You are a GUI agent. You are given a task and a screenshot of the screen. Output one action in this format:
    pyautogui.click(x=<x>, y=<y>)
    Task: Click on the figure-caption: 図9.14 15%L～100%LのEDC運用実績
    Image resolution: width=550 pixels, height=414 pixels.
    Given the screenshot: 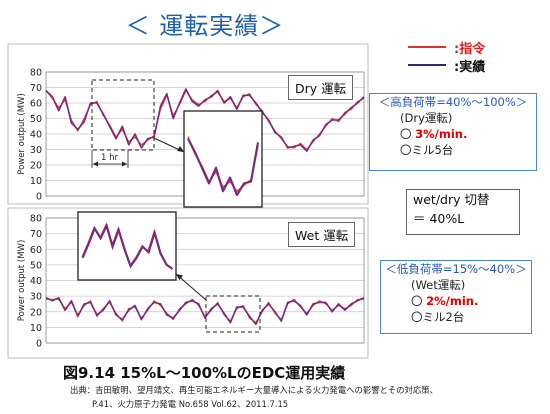 What is the action you would take?
    pyautogui.click(x=204, y=373)
    